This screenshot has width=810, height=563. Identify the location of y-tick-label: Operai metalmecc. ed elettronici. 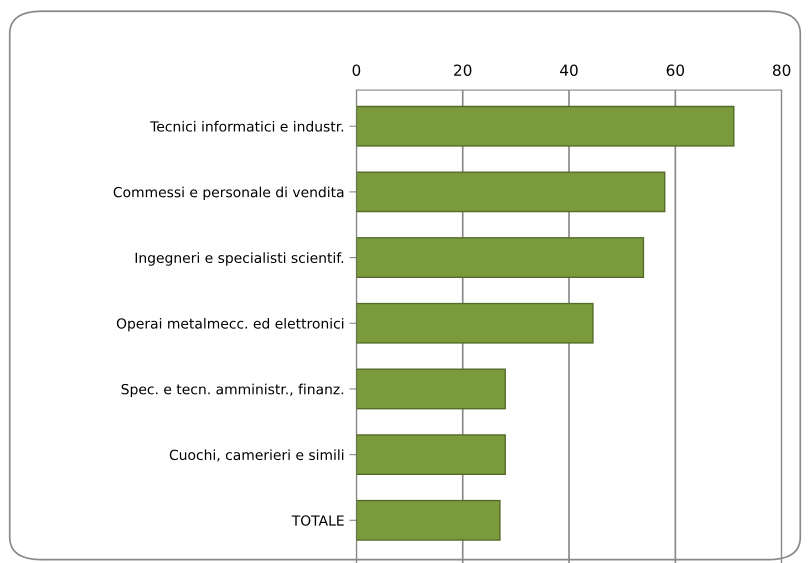
(230, 325).